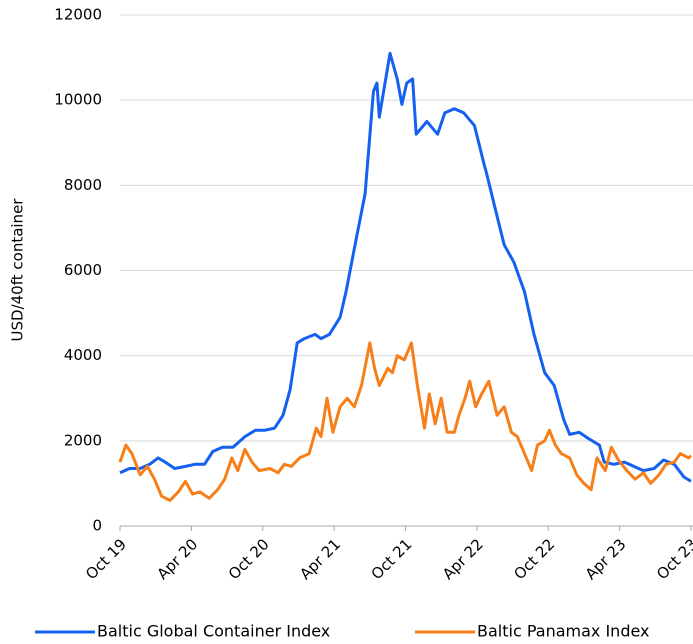 The image size is (693, 644). Describe the element at coordinates (83, 355) in the screenshot. I see `y-tick-label: 4000` at that location.